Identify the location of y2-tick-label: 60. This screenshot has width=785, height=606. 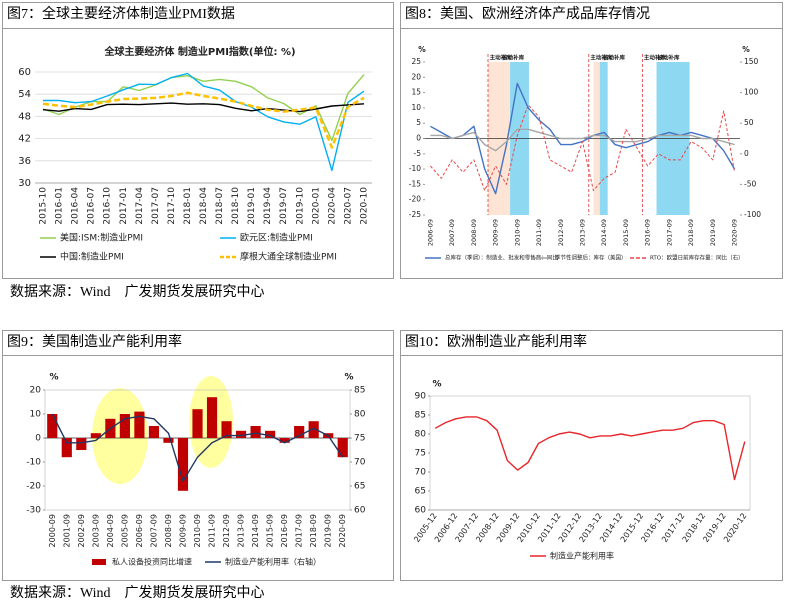
(360, 511).